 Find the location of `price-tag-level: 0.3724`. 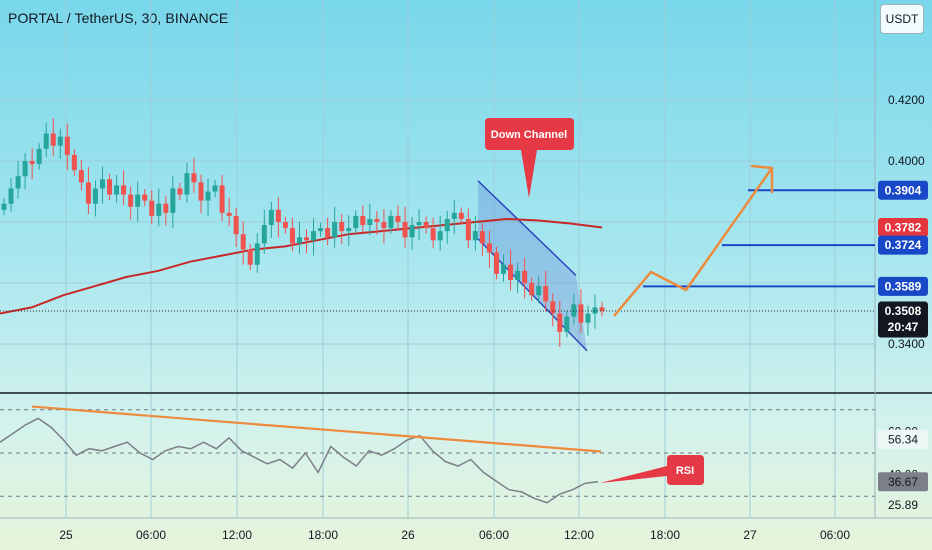

price-tag-level: 0.3724 is located at coordinates (903, 245).